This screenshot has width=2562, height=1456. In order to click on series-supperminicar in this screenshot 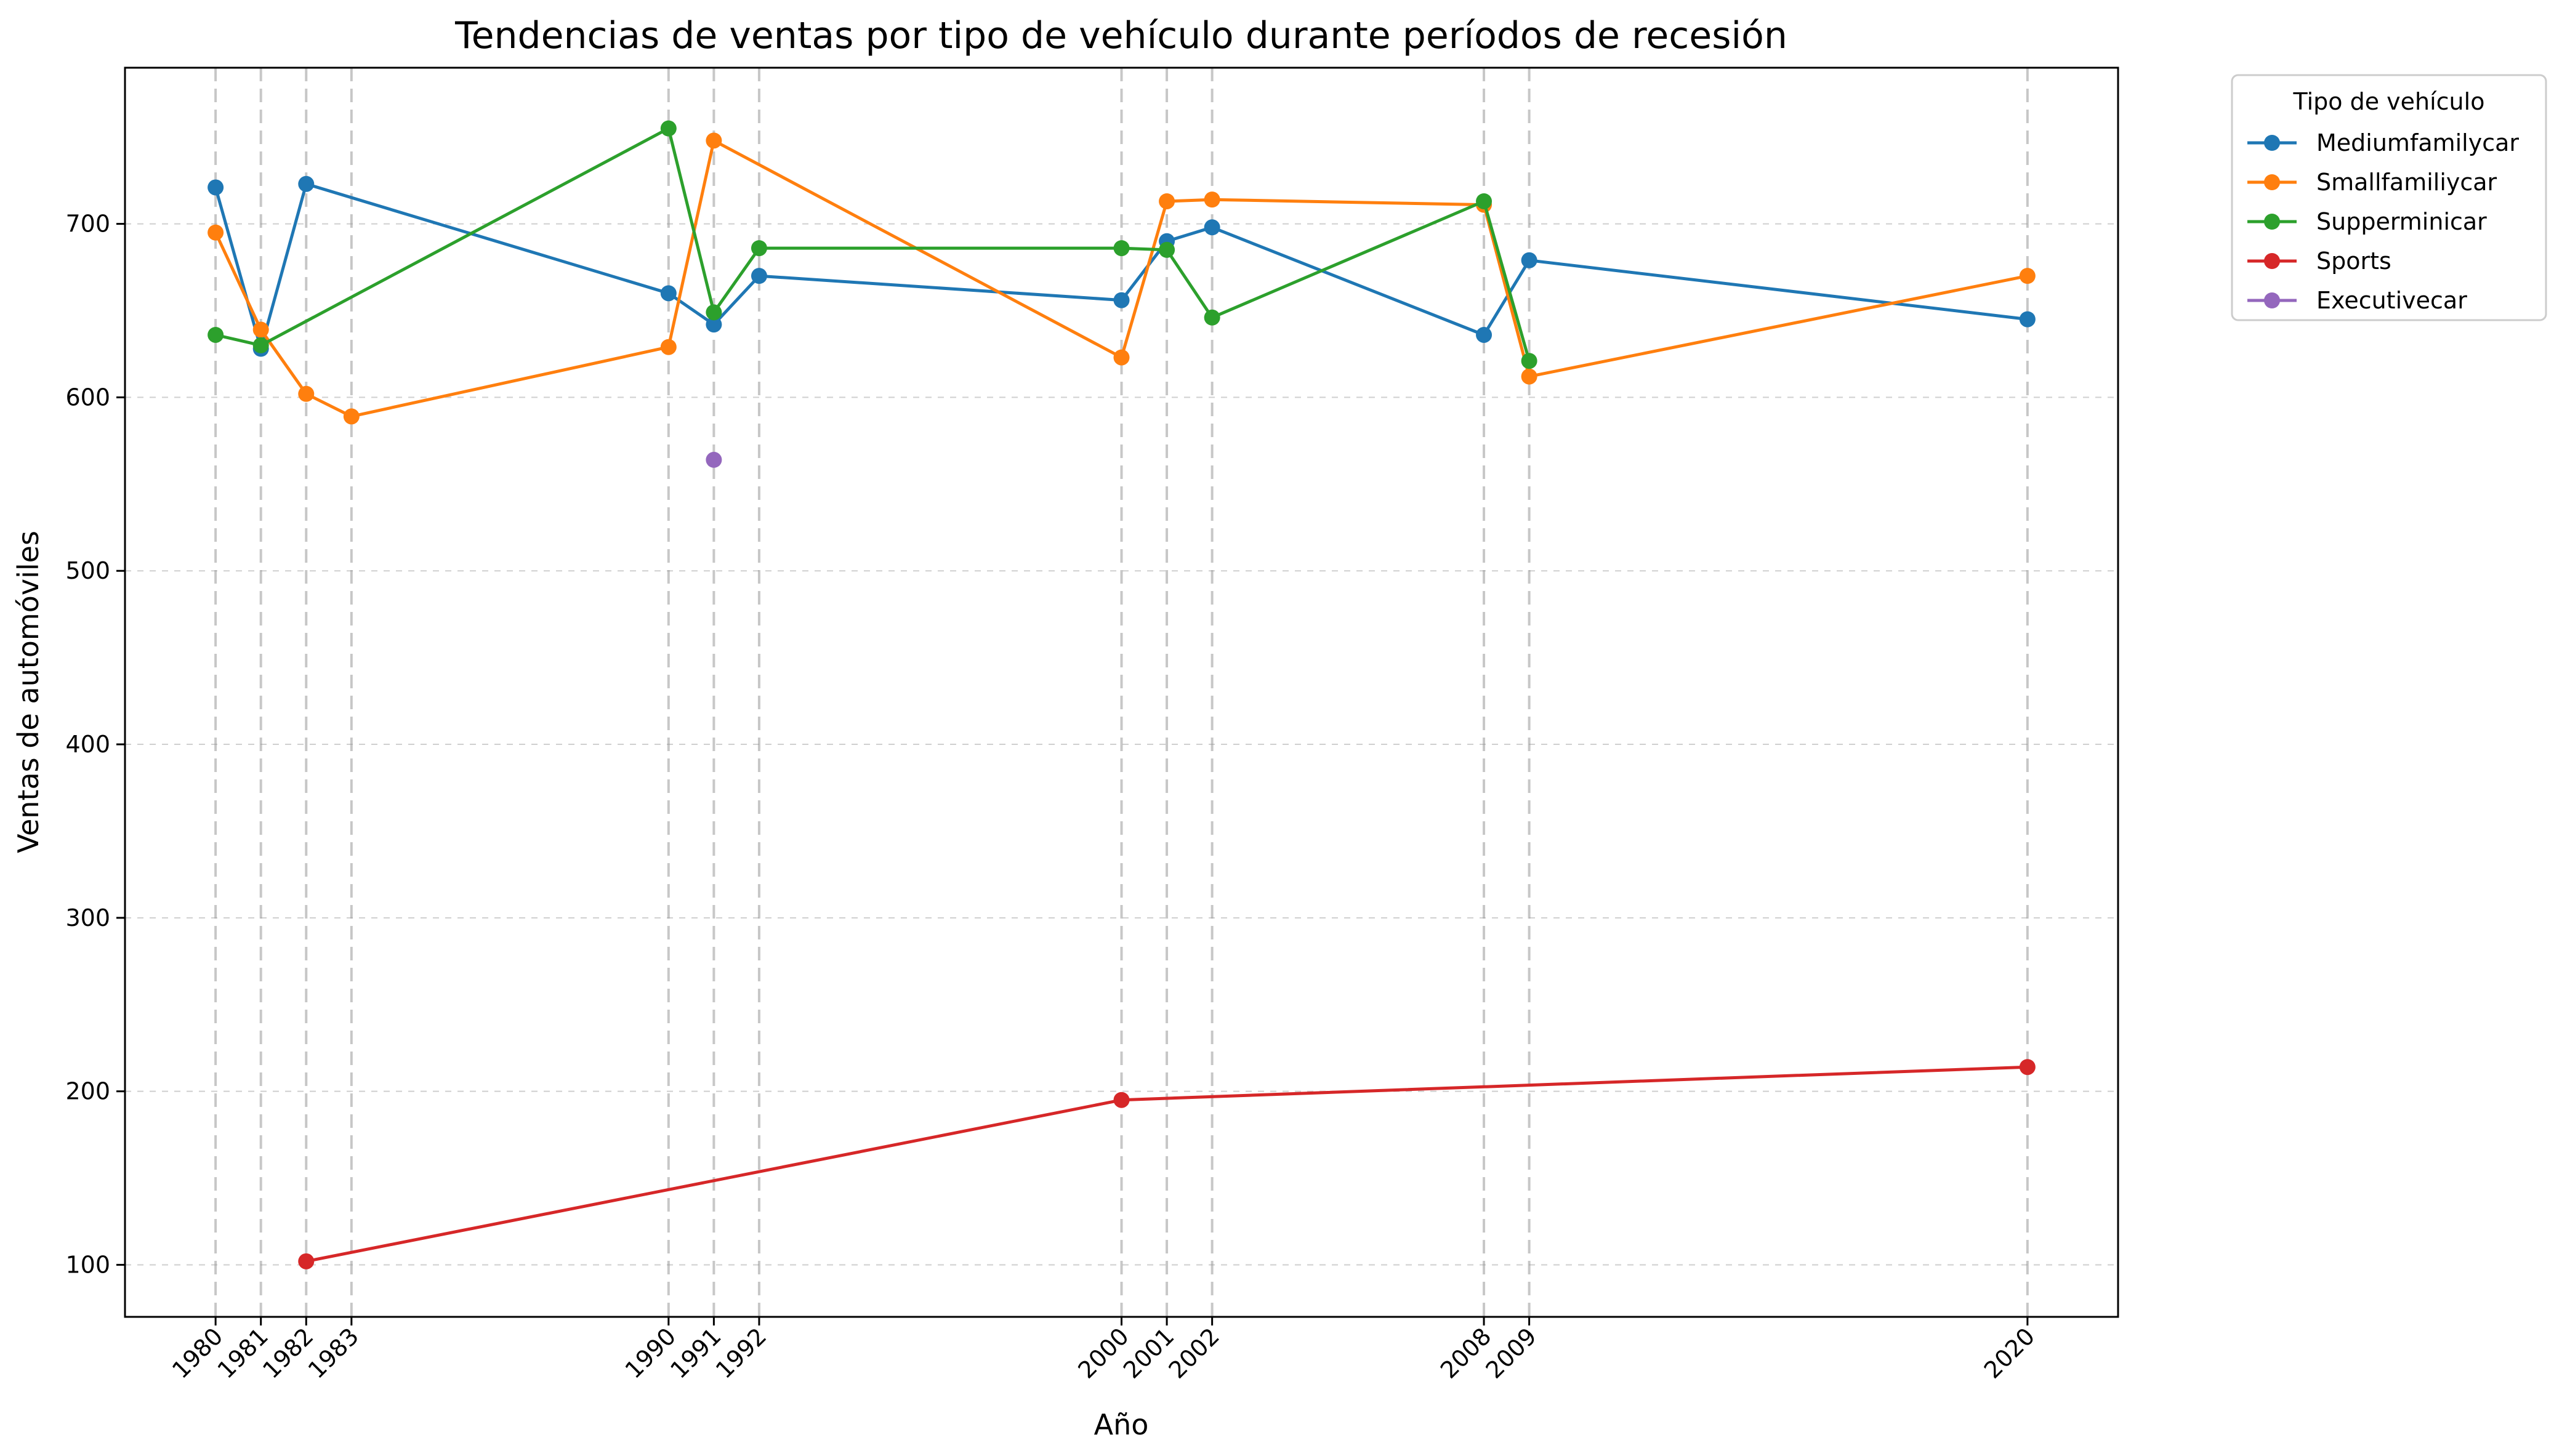, I will do `click(872, 244)`.